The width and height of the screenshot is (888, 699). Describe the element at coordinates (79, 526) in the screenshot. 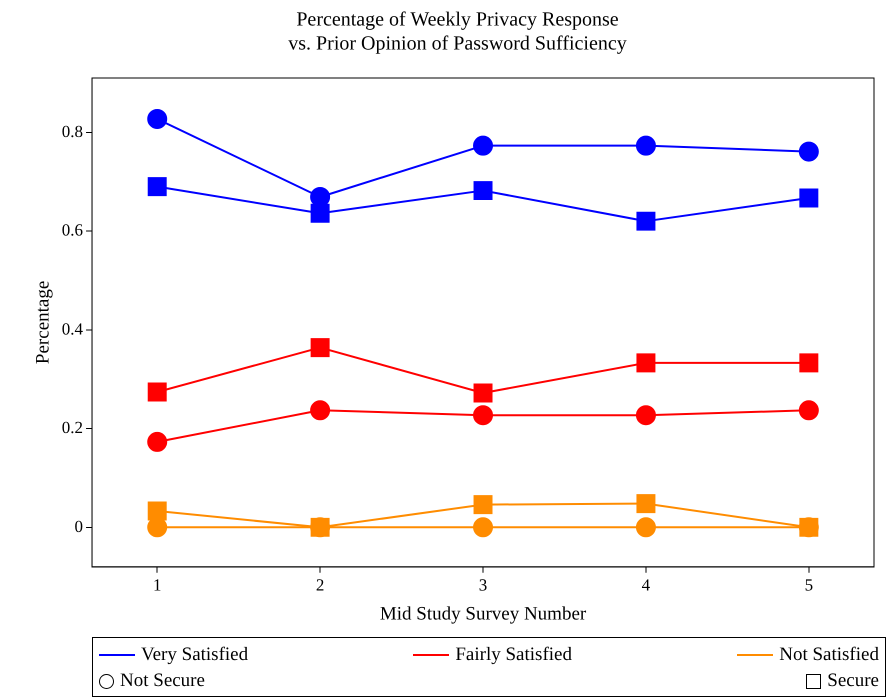

I see `y-tick-label: 0` at that location.